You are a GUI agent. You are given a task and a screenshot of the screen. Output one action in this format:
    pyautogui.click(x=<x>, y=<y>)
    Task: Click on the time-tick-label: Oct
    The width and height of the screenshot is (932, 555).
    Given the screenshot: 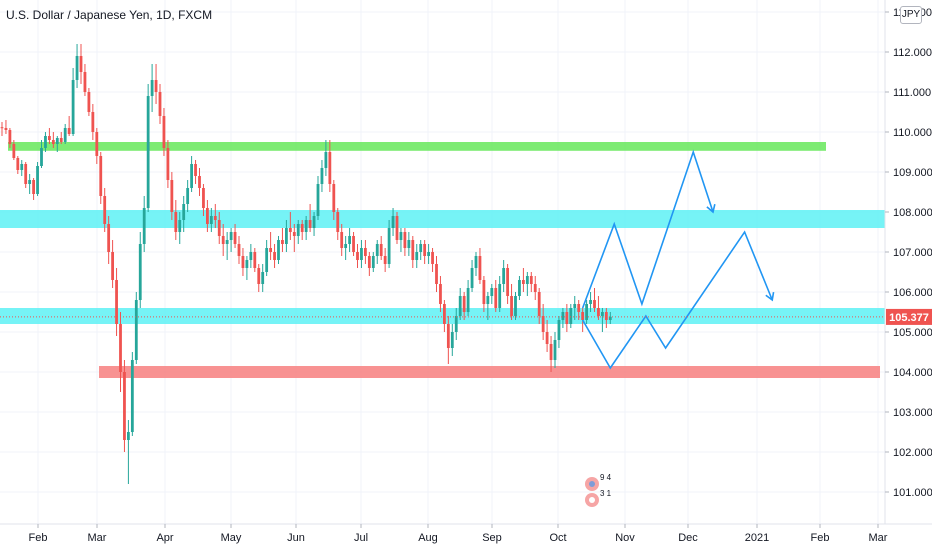 What is the action you would take?
    pyautogui.click(x=557, y=538)
    